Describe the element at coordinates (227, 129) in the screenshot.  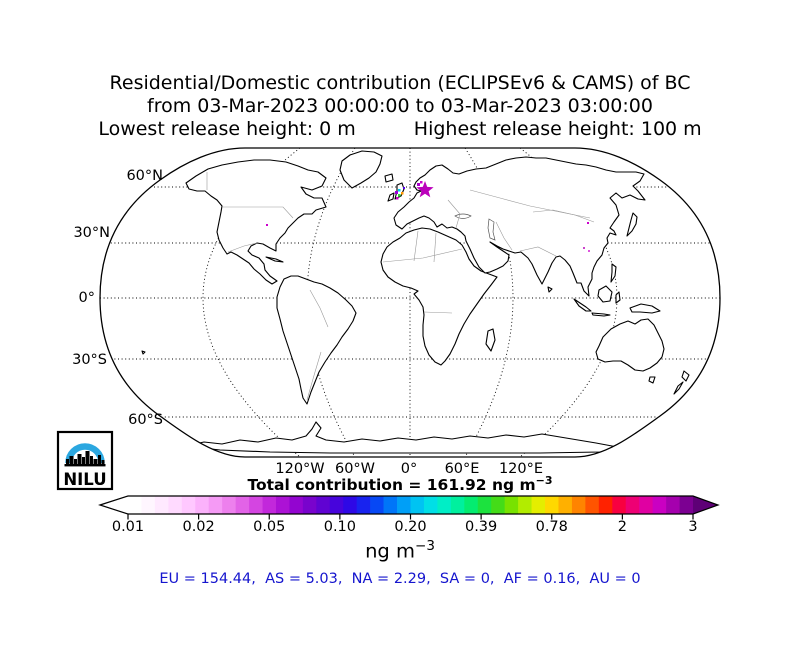
I see `lowest-release-height: Lowest release height: 0 m` at that location.